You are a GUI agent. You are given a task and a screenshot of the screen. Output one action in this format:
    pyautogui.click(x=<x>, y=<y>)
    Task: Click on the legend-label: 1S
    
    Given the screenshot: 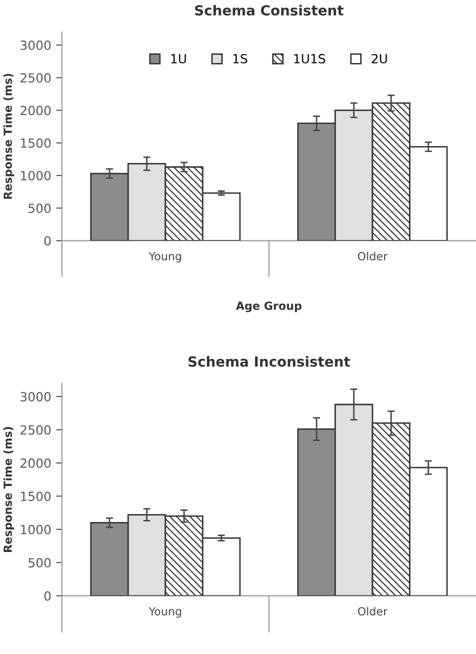 What is the action you would take?
    pyautogui.click(x=240, y=59)
    